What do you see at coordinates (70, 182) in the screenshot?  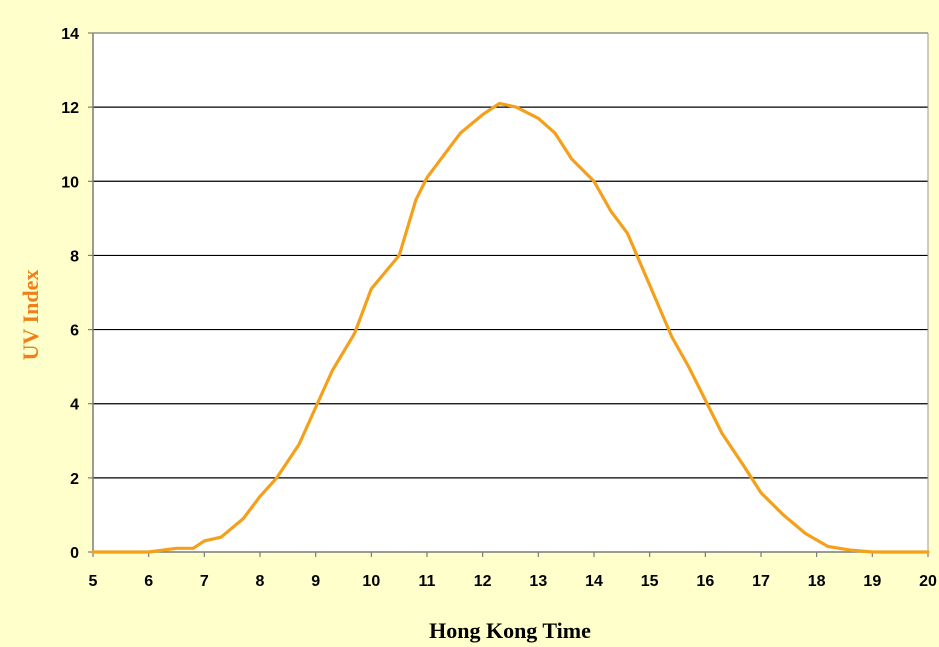 I see `y-tick-label-10: 10` at bounding box center [70, 182].